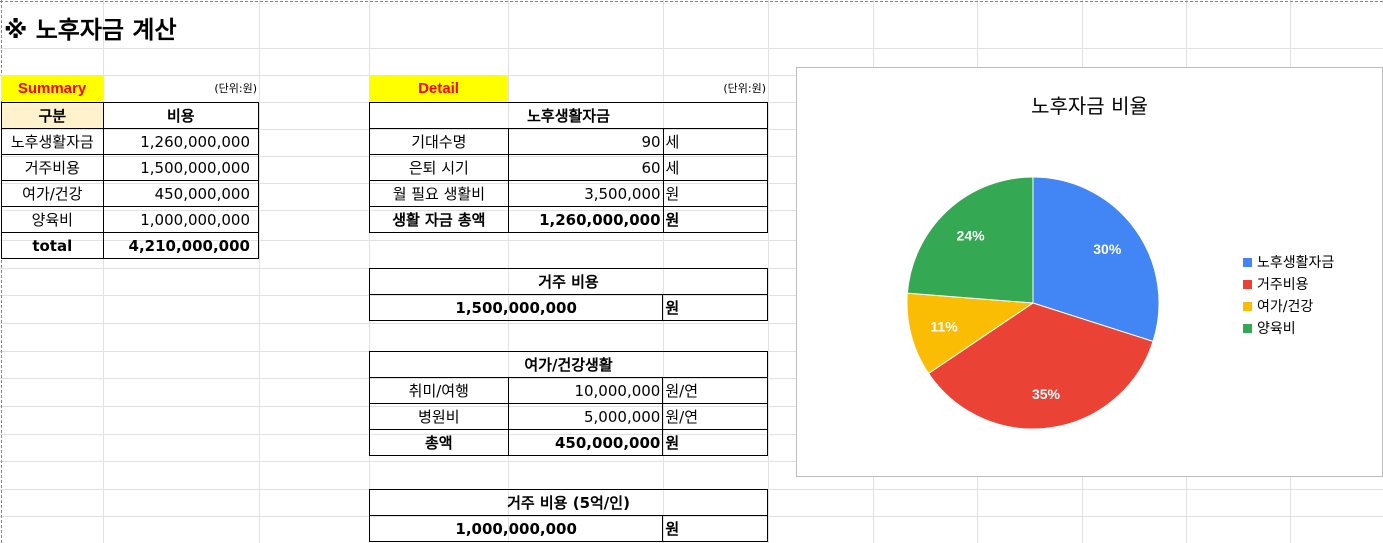 The width and height of the screenshot is (1383, 543). Describe the element at coordinates (715, 528) in the screenshot. I see `childcare-unit: 원` at that location.